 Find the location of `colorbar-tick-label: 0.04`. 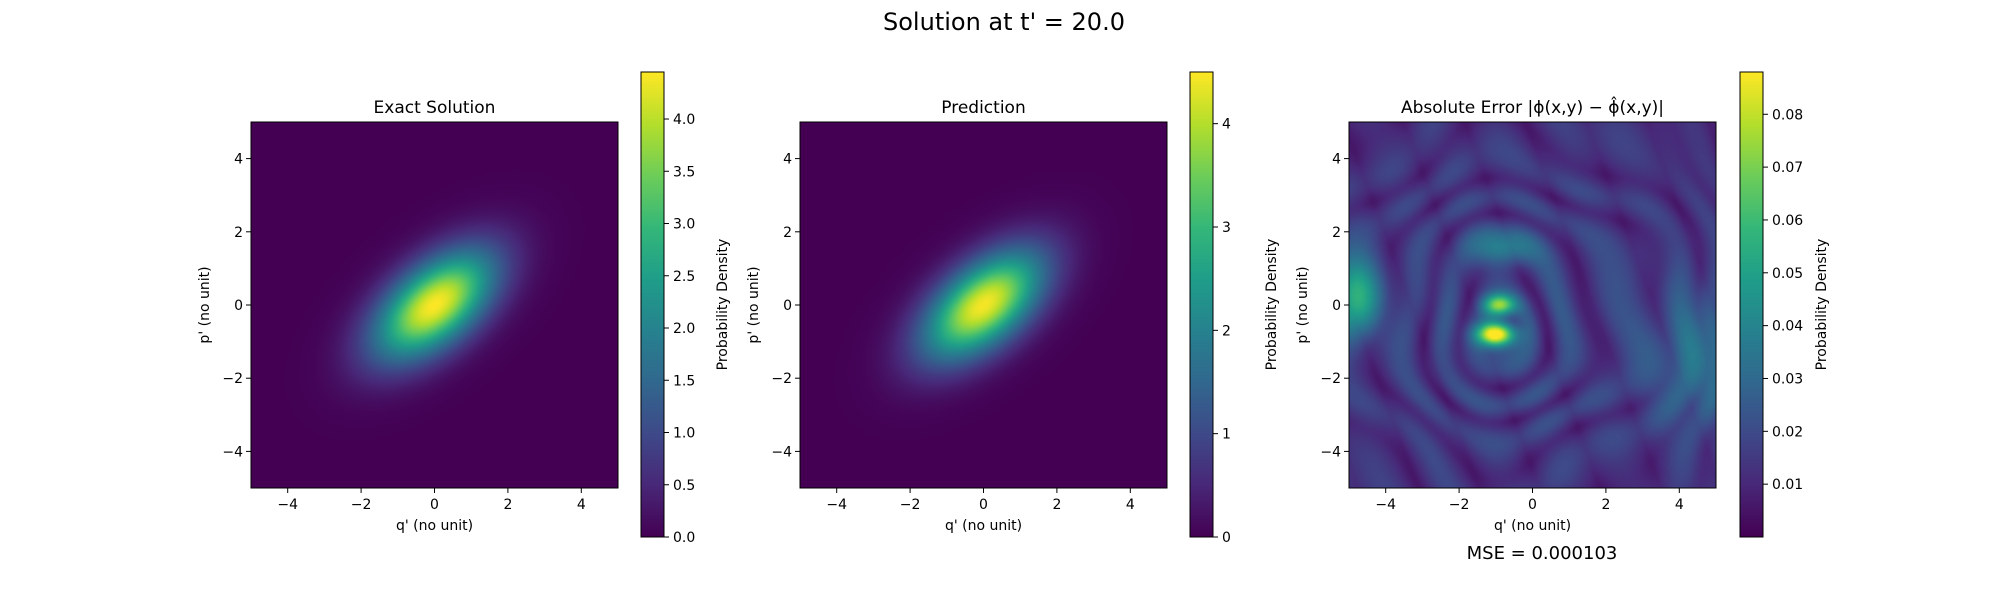

colorbar-tick-label: 0.04 is located at coordinates (1787, 327).